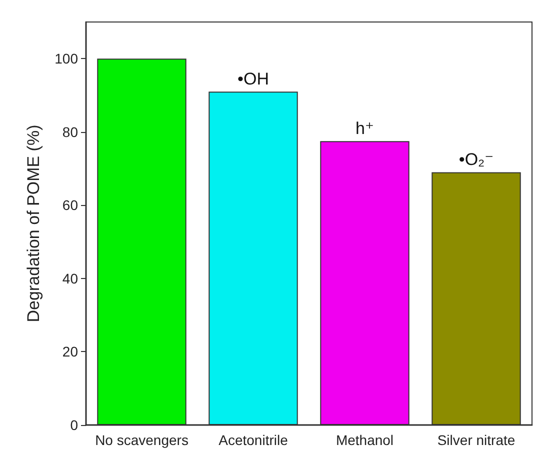  What do you see at coordinates (66, 58) in the screenshot?
I see `y-tick-label: 100` at bounding box center [66, 58].